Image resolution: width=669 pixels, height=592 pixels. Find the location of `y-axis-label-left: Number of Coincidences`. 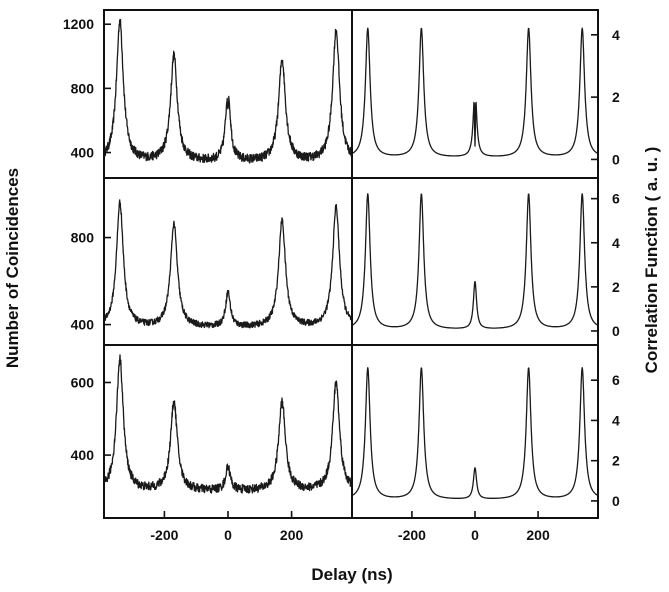

y-axis-label-left: Number of Coincidences is located at coordinates (12, 268).